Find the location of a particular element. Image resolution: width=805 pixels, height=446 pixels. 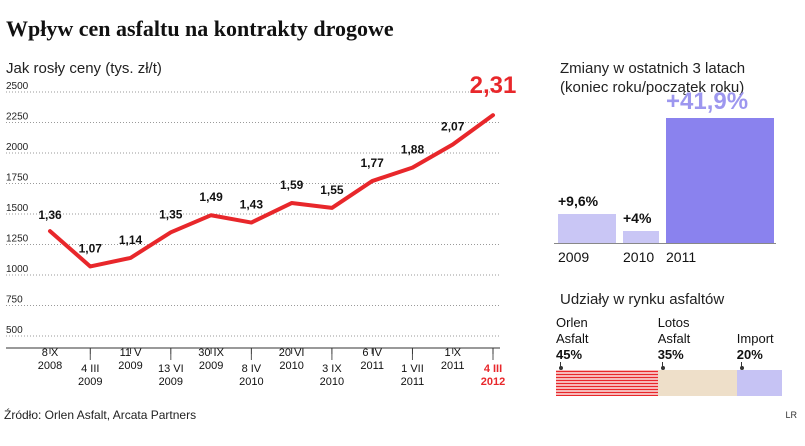

x-tick-label-day: 11 V is located at coordinates (131, 353).